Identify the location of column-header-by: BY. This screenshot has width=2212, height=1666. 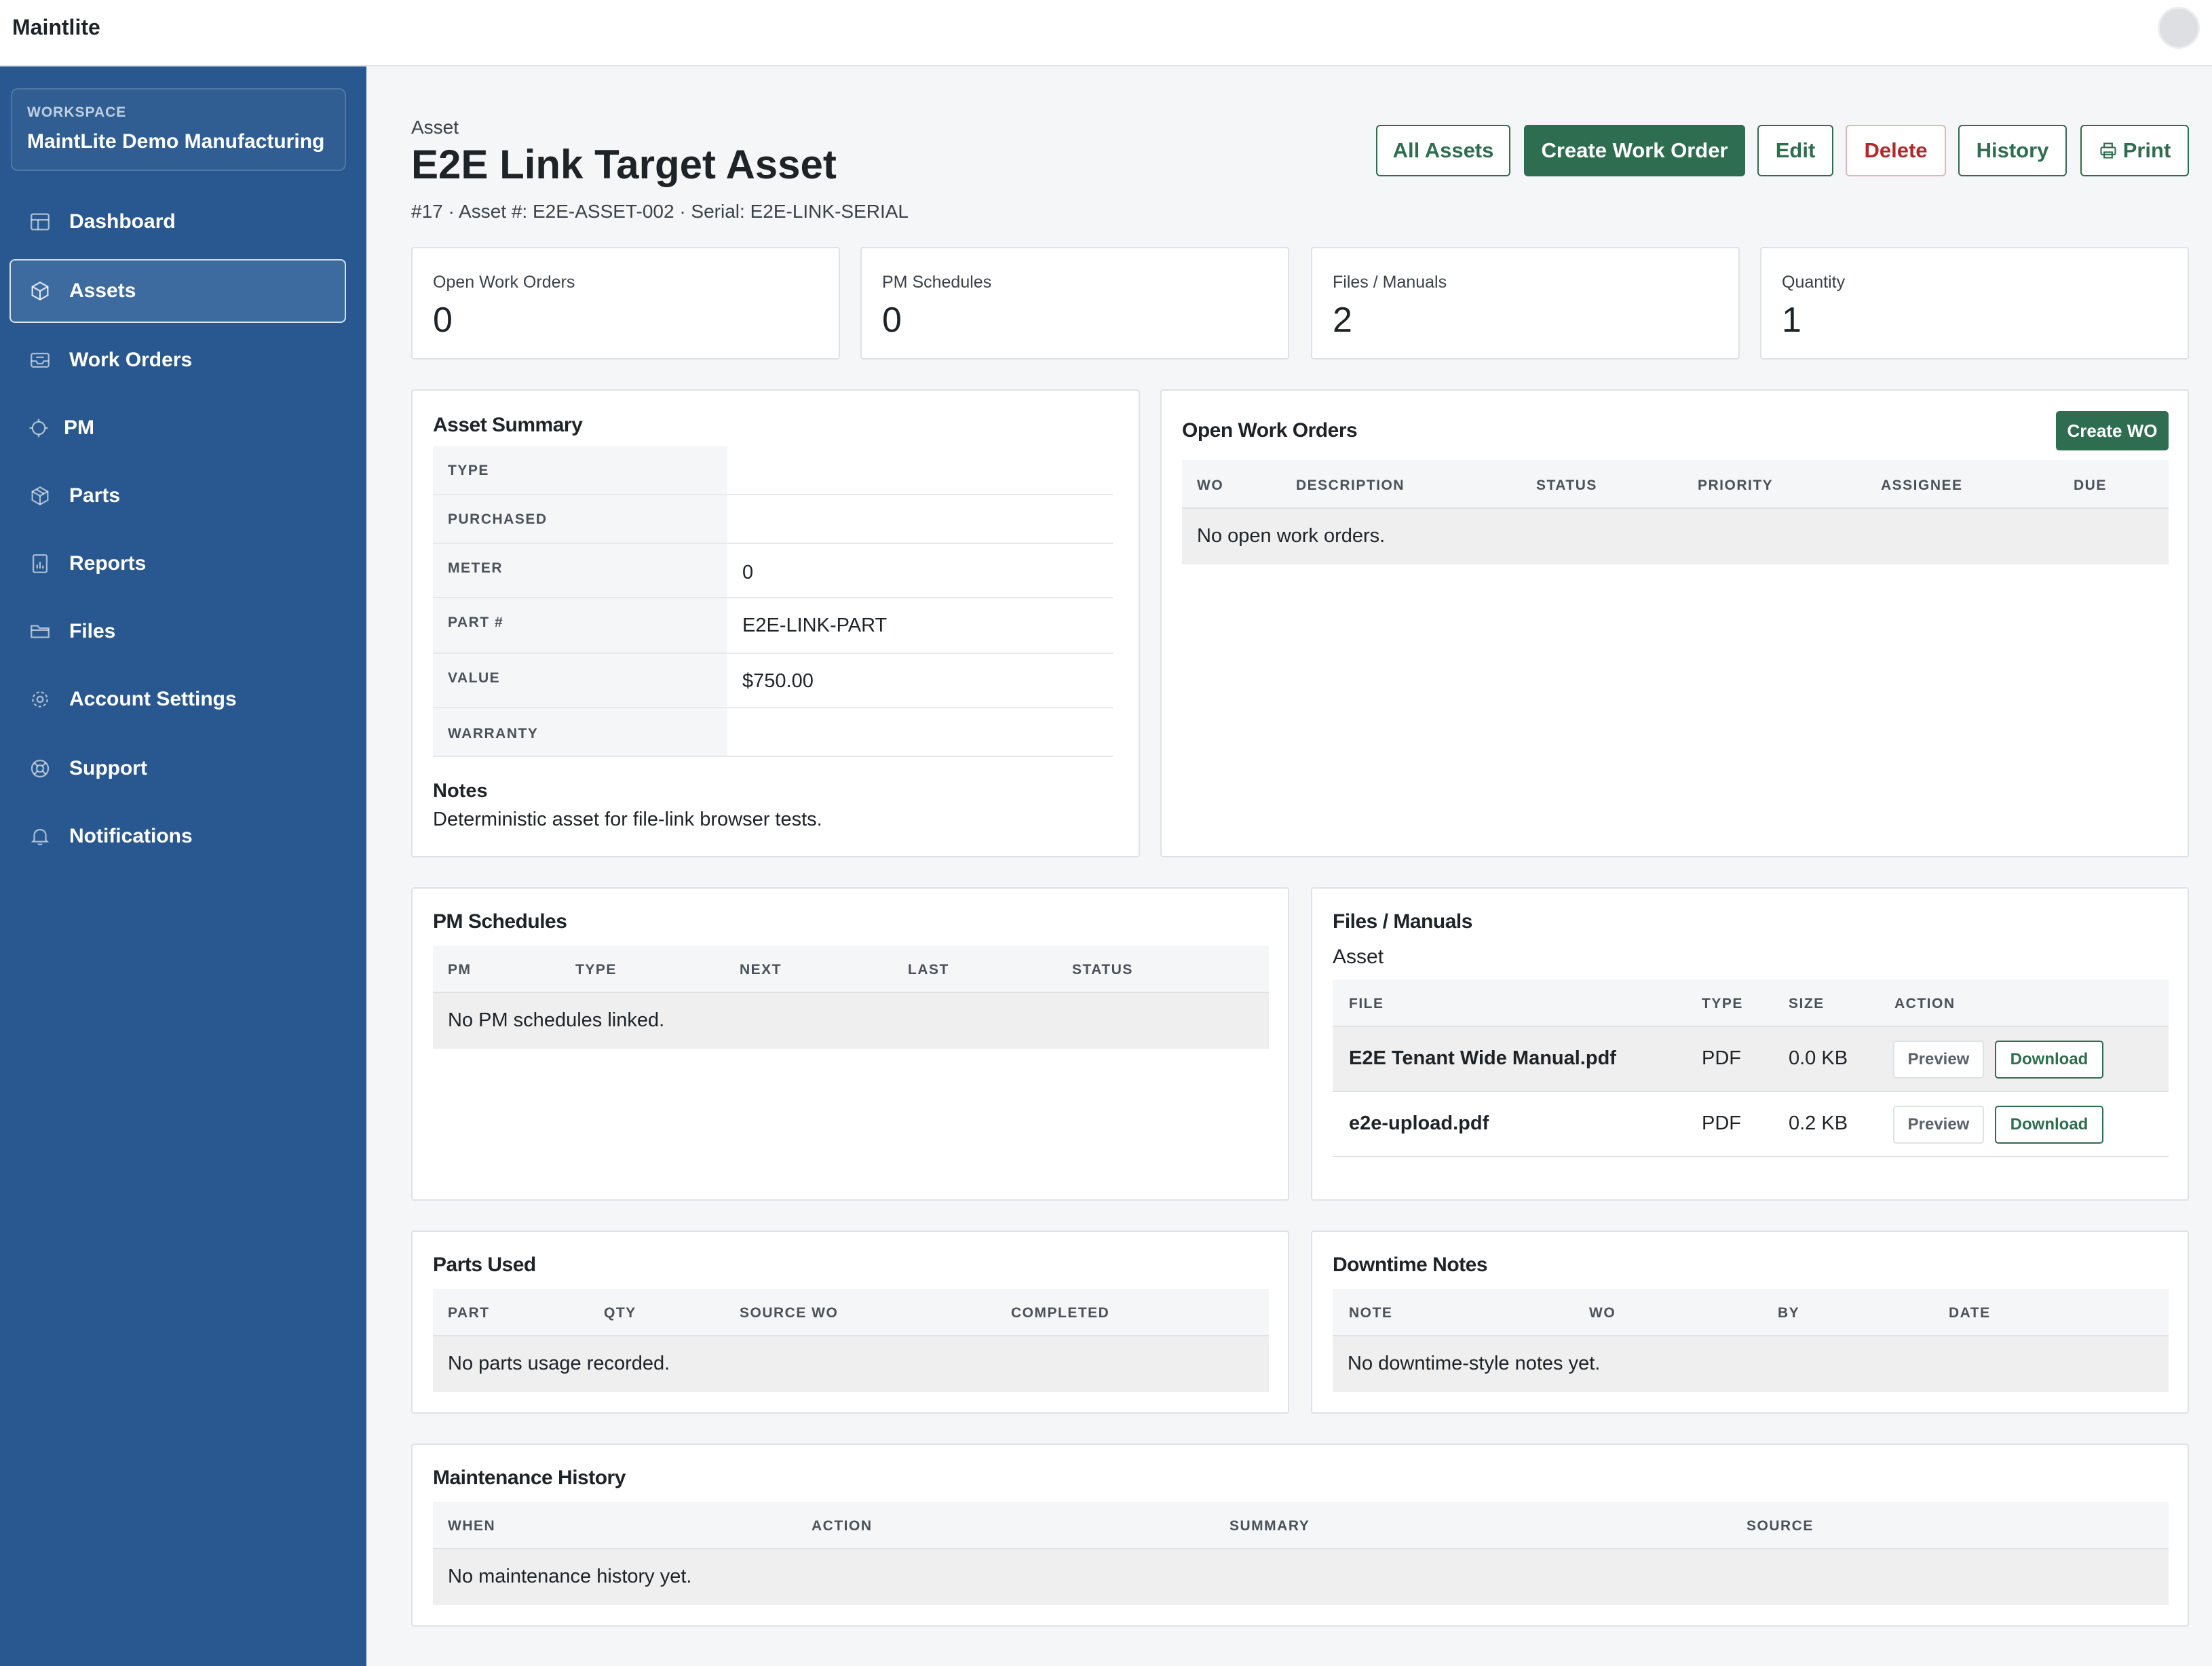
(1789, 1313).